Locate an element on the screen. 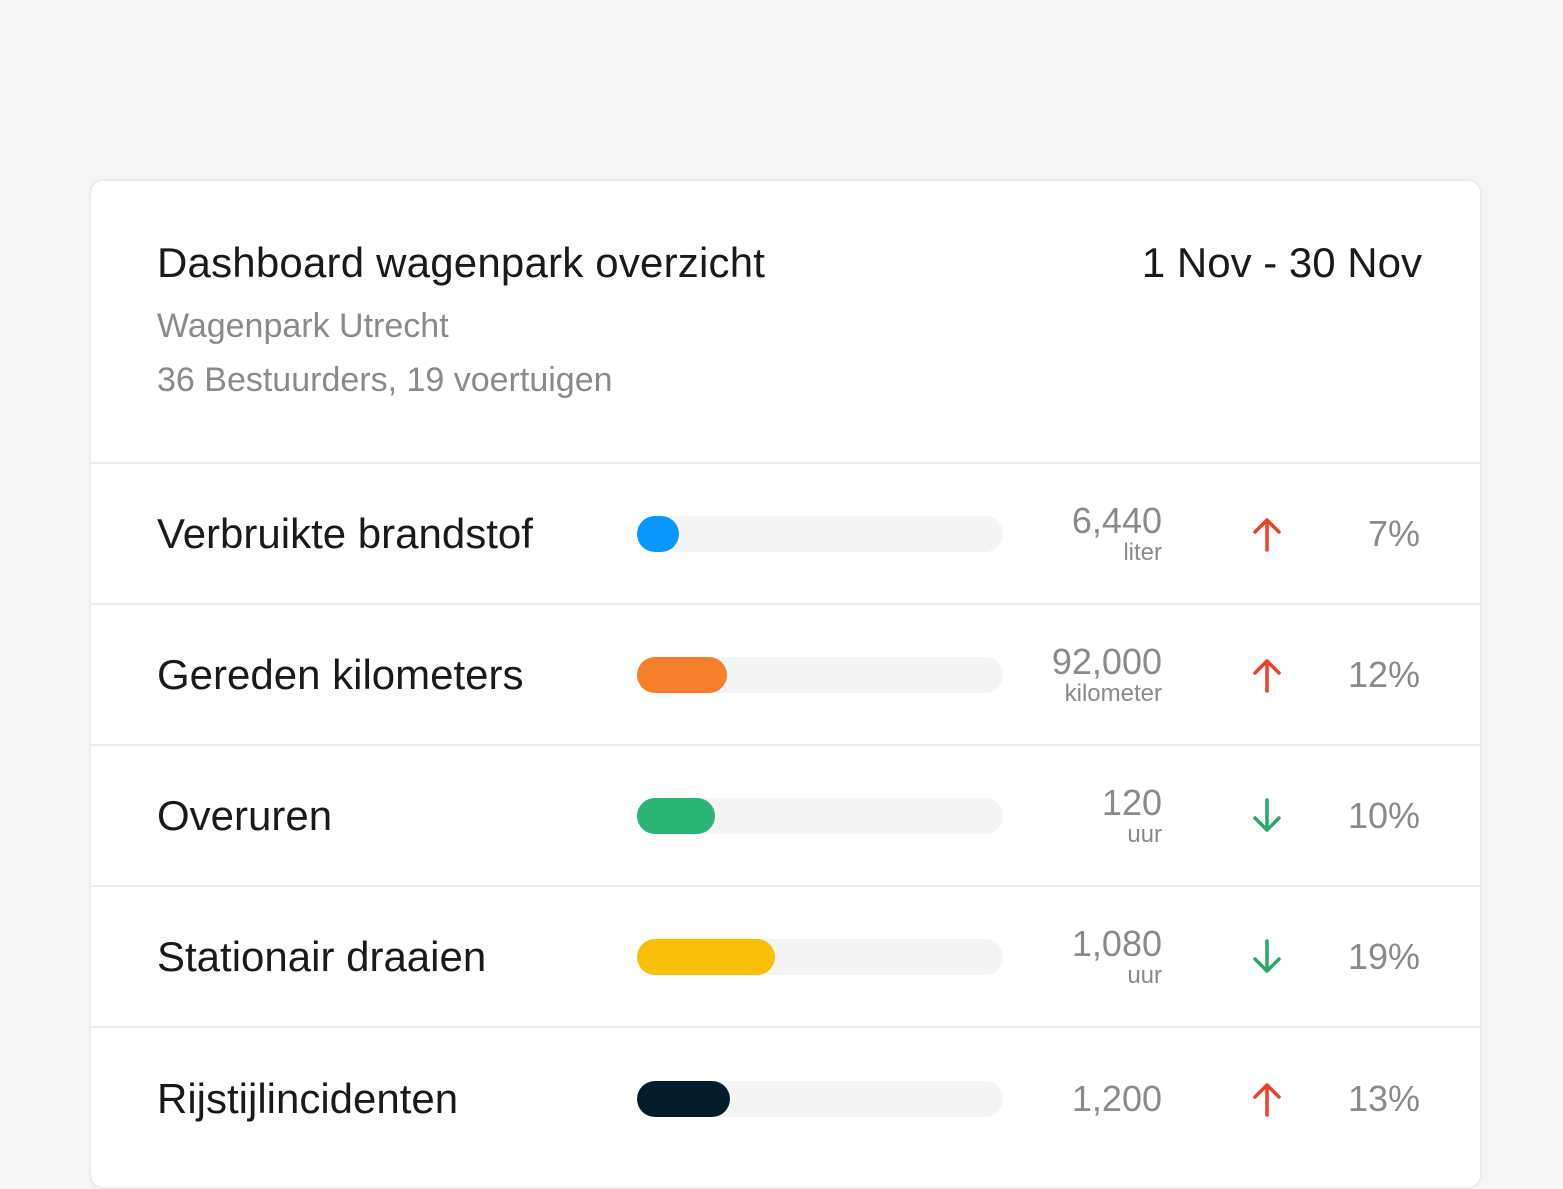  metric-unit: kilometer is located at coordinates (1113, 693).